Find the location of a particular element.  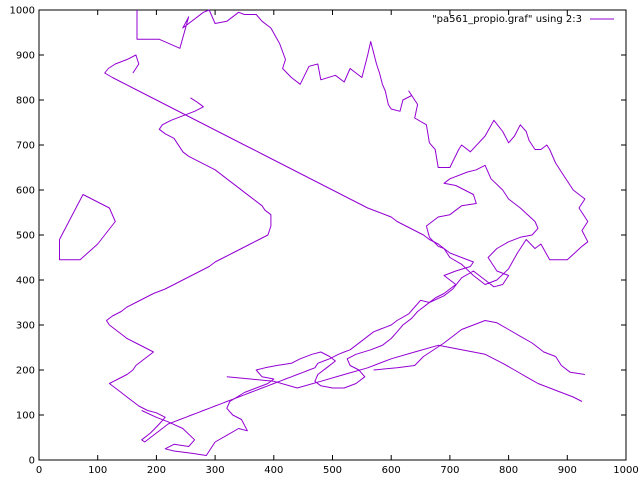

x-tick-label: 900 is located at coordinates (567, 470).